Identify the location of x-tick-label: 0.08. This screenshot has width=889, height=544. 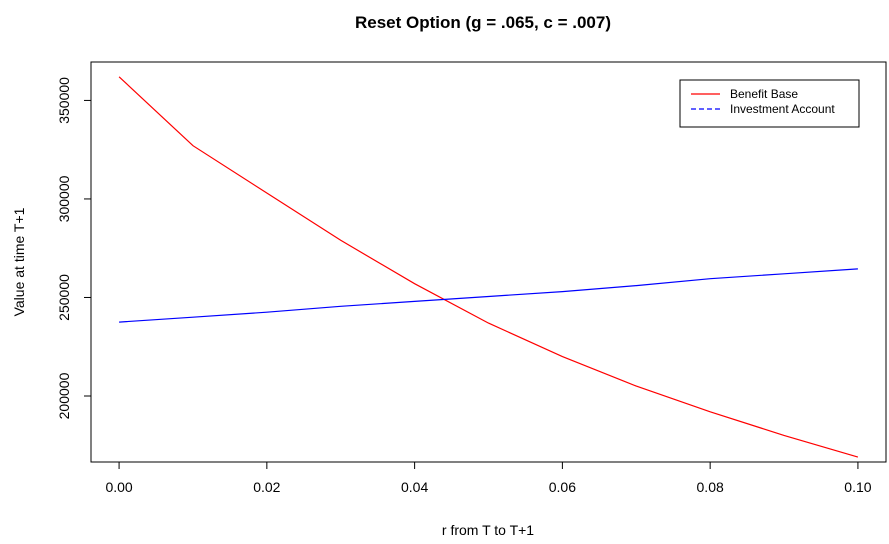
(710, 487).